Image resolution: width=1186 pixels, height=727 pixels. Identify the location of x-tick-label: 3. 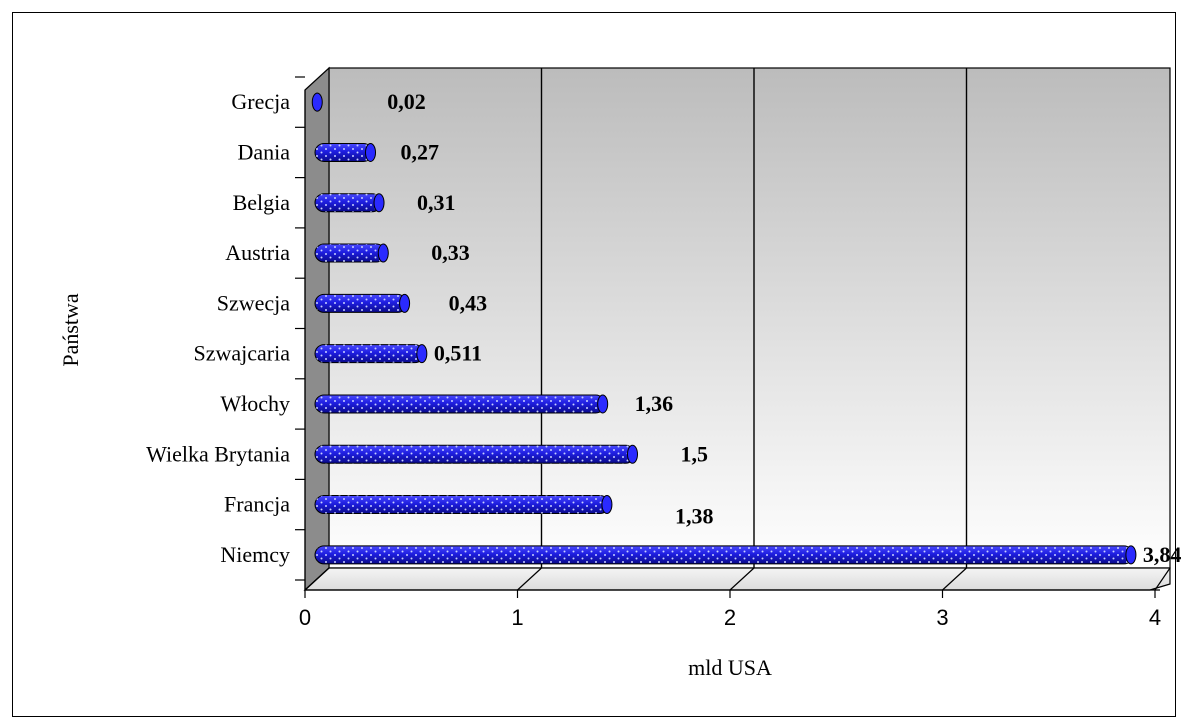
(942, 617).